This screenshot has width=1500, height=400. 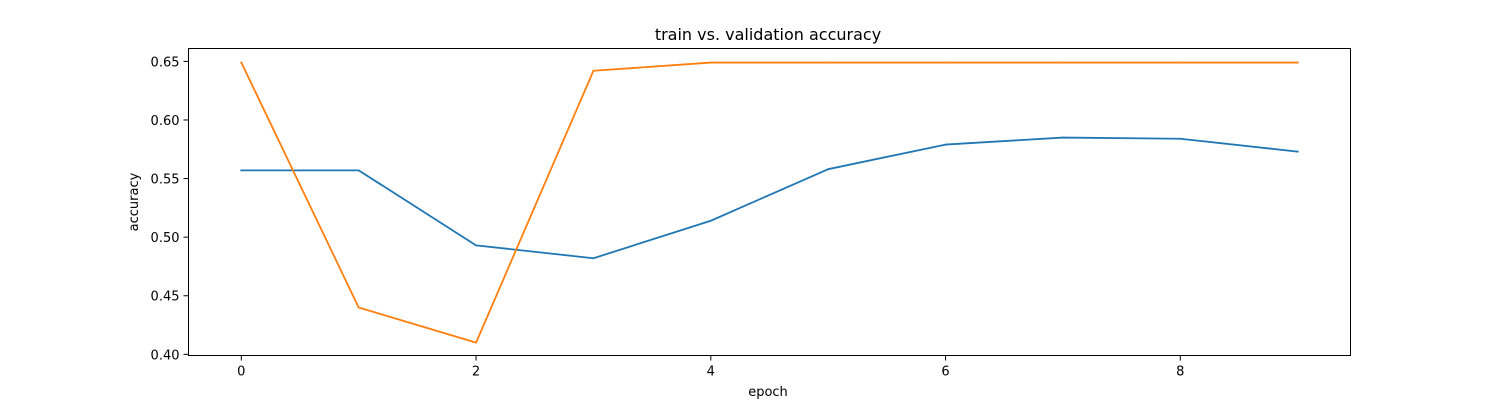 I want to click on x-tick-label: 4, so click(x=711, y=372).